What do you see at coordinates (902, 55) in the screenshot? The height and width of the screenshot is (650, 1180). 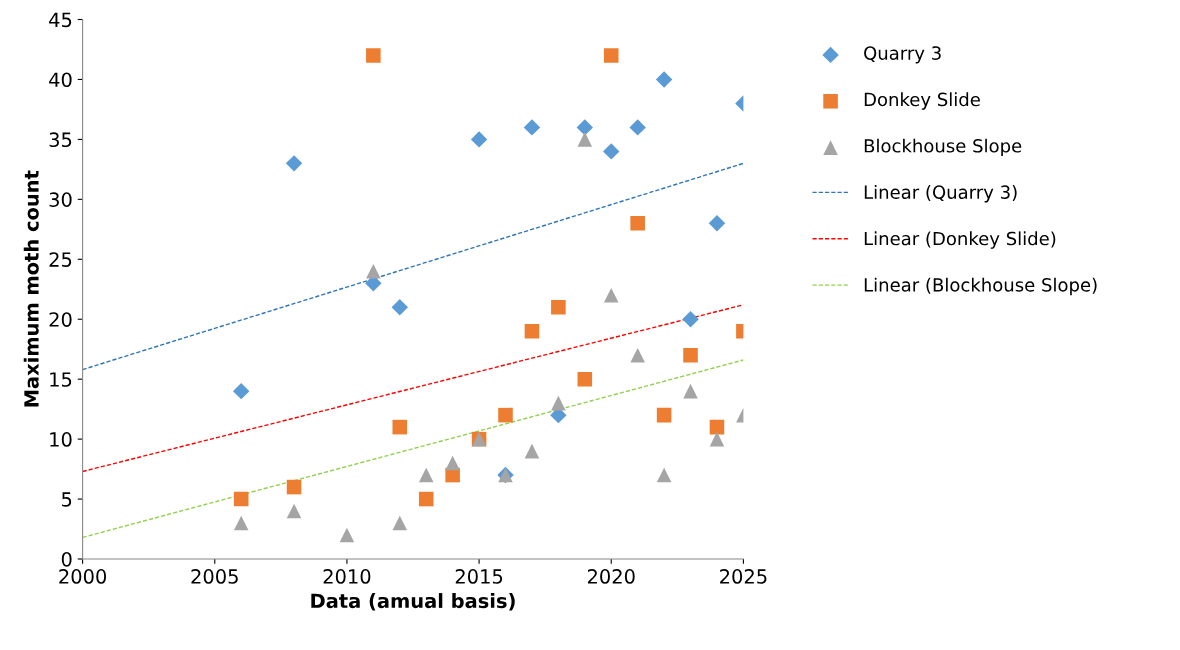 I see `legend-label: Quarry 3` at bounding box center [902, 55].